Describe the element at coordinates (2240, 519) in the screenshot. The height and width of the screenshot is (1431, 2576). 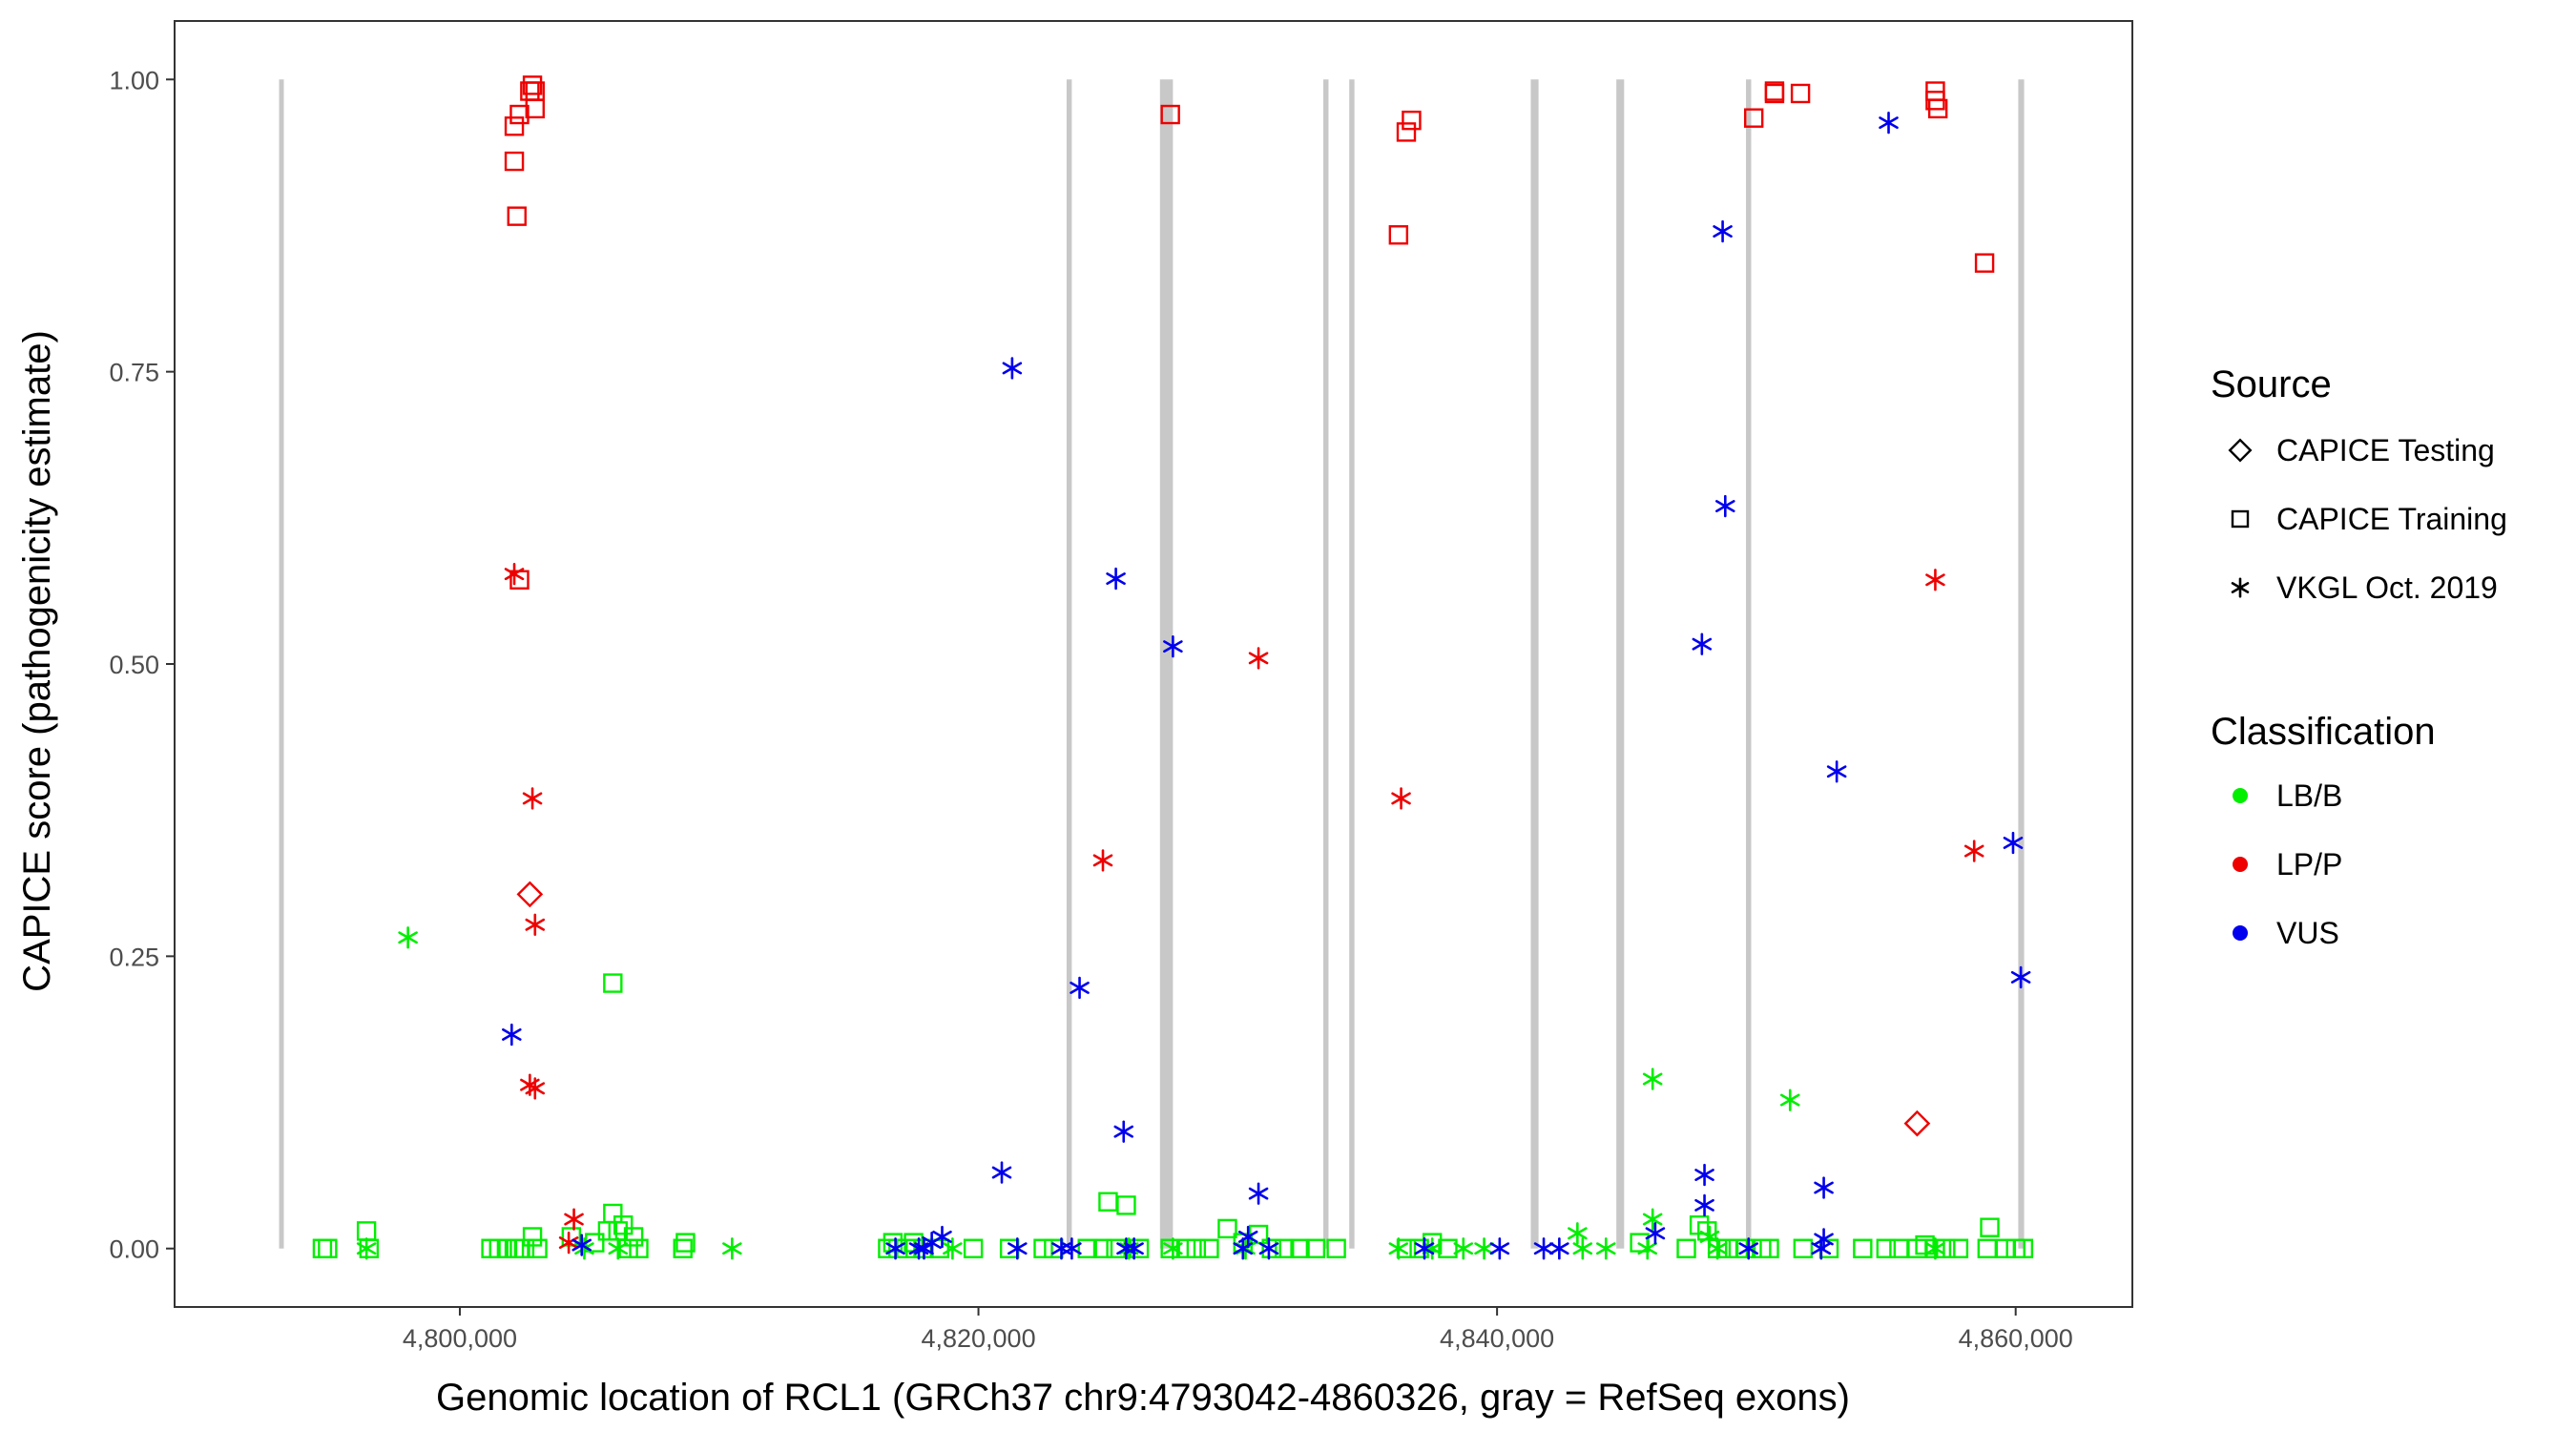
I see `legend-key-square` at that location.